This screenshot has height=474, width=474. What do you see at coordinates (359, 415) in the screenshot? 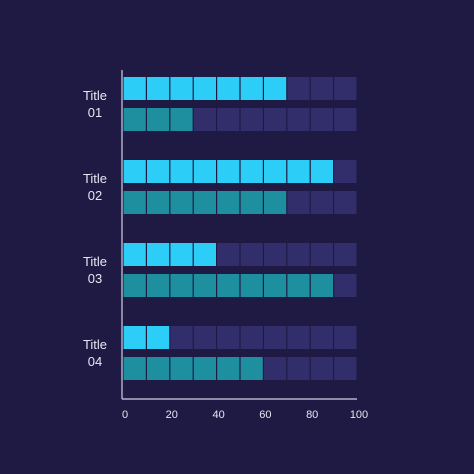
I see `x-tick-label: 100` at bounding box center [359, 415].